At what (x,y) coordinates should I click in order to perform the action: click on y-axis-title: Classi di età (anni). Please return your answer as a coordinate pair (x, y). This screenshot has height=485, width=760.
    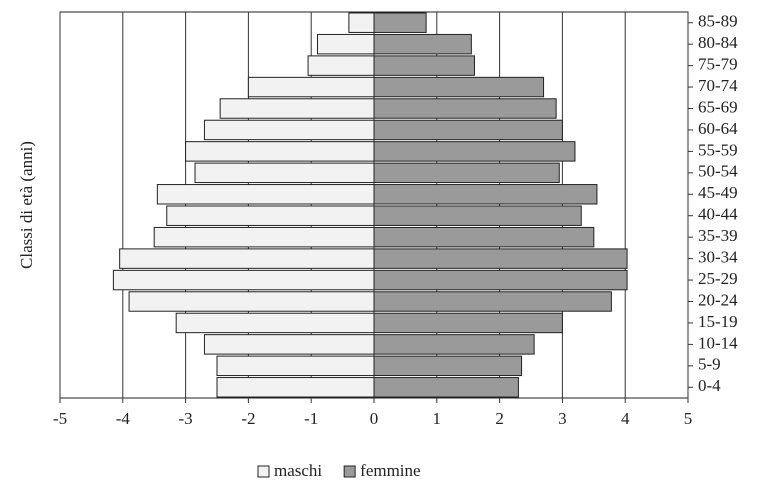
    Looking at the image, I should click on (26, 205).